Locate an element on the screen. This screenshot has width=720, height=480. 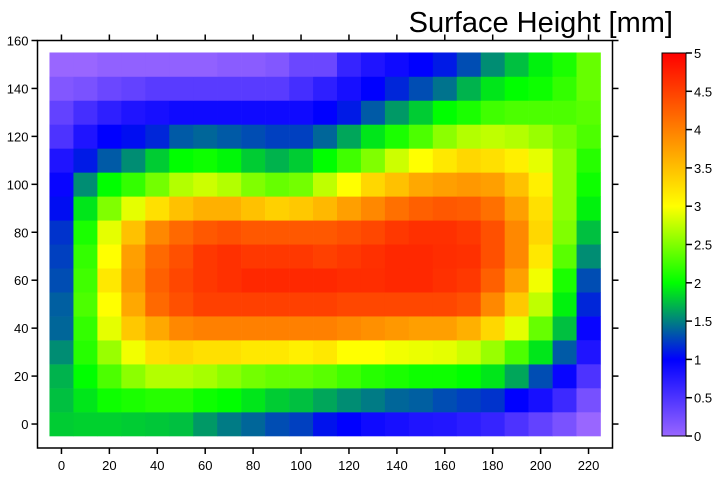
colorbar-tick-label: 2.5 is located at coordinates (703, 245).